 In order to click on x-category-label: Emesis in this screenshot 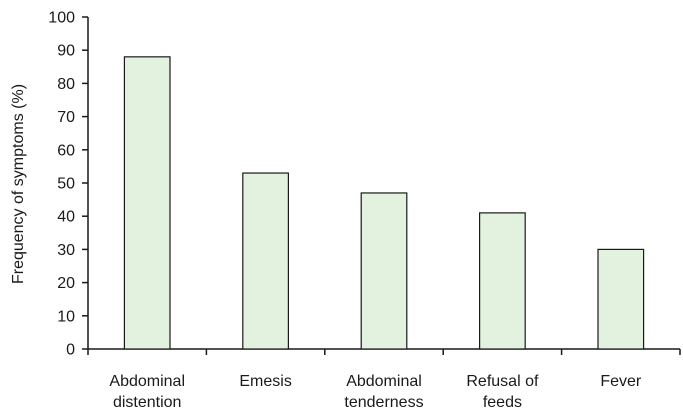, I will do `click(265, 381)`.